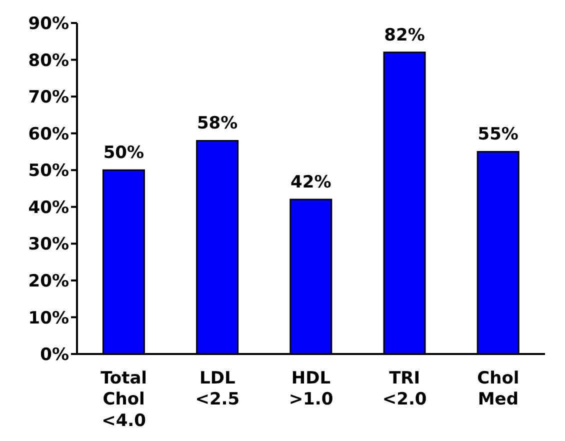  What do you see at coordinates (498, 134) in the screenshot?
I see `data-label: 55%` at bounding box center [498, 134].